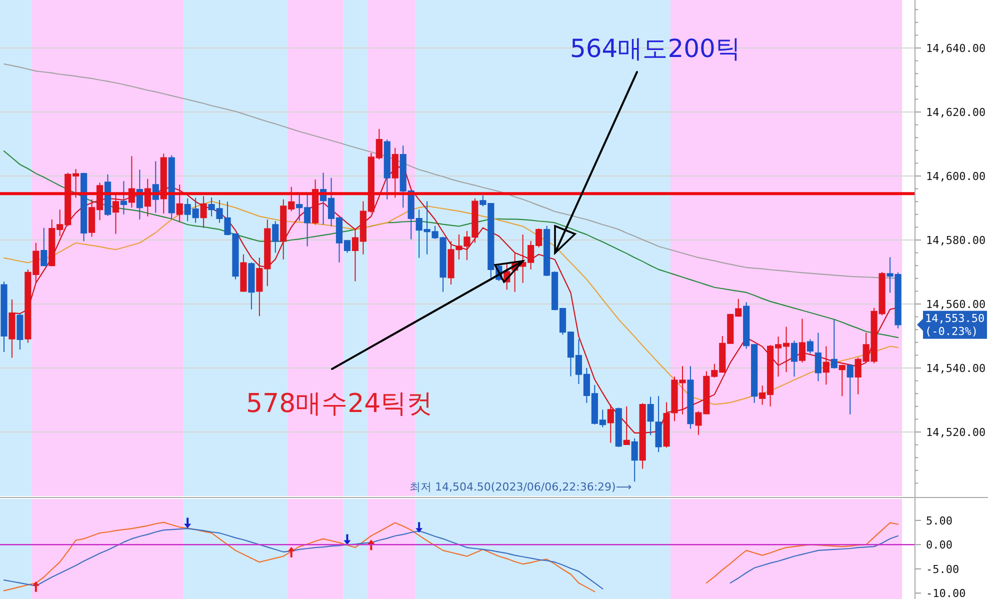 The height and width of the screenshot is (599, 988). What do you see at coordinates (956, 432) in the screenshot?
I see `y-tick-label: 14,520.00` at bounding box center [956, 432].